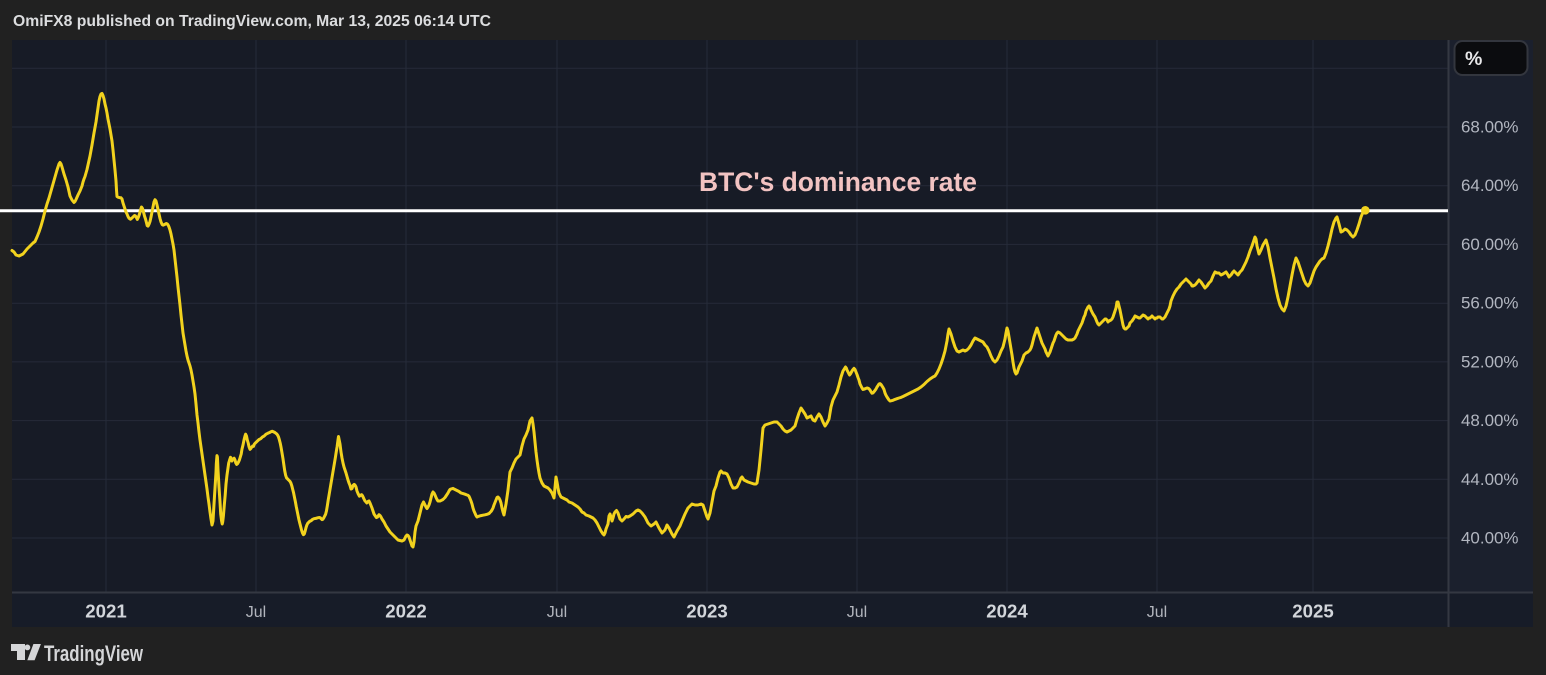  Describe the element at coordinates (1490, 304) in the screenshot. I see `svg-text: 56.00%` at that location.